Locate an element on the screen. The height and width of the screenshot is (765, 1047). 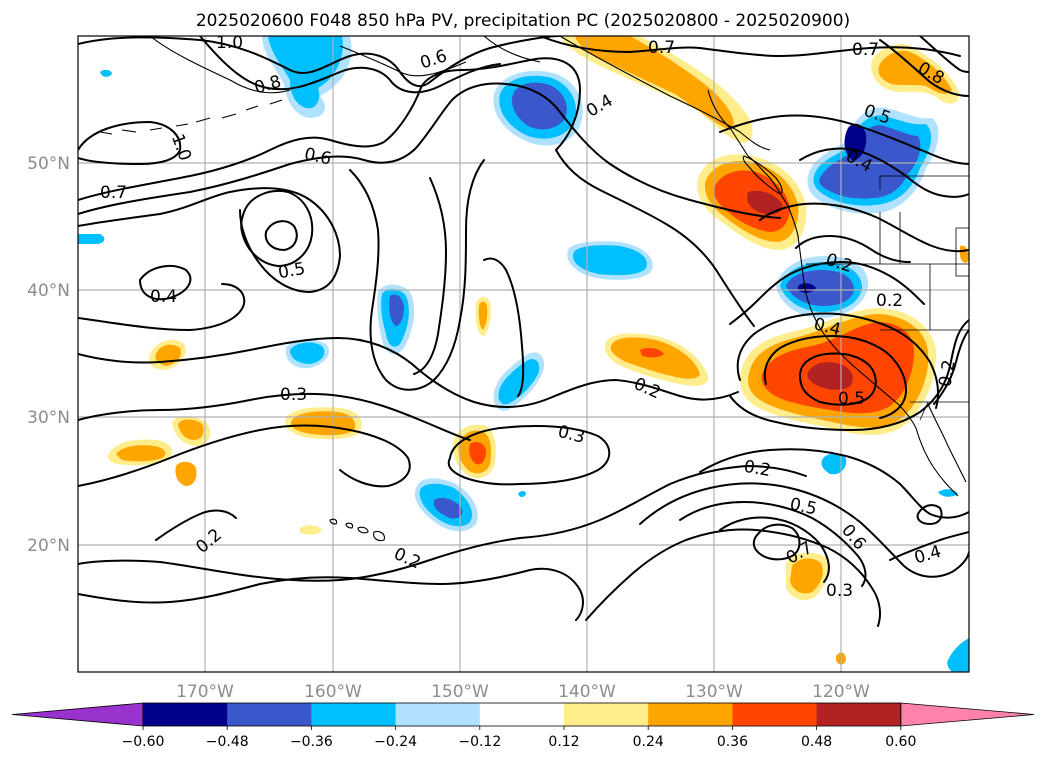
latitude-labels: 50°N 40°N 30°N 20°N is located at coordinates (48, 355).